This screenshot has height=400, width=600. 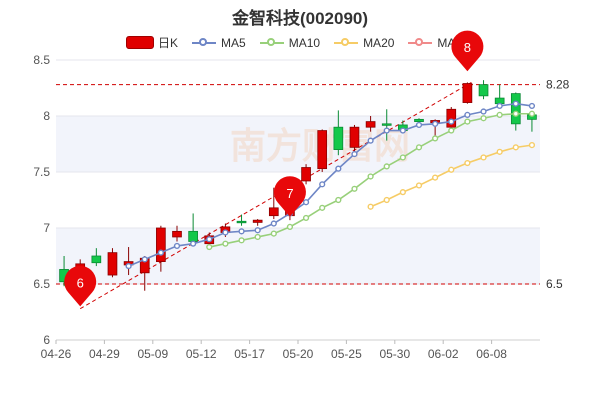 I want to click on x-tick-label: 05-30, so click(x=394, y=354).